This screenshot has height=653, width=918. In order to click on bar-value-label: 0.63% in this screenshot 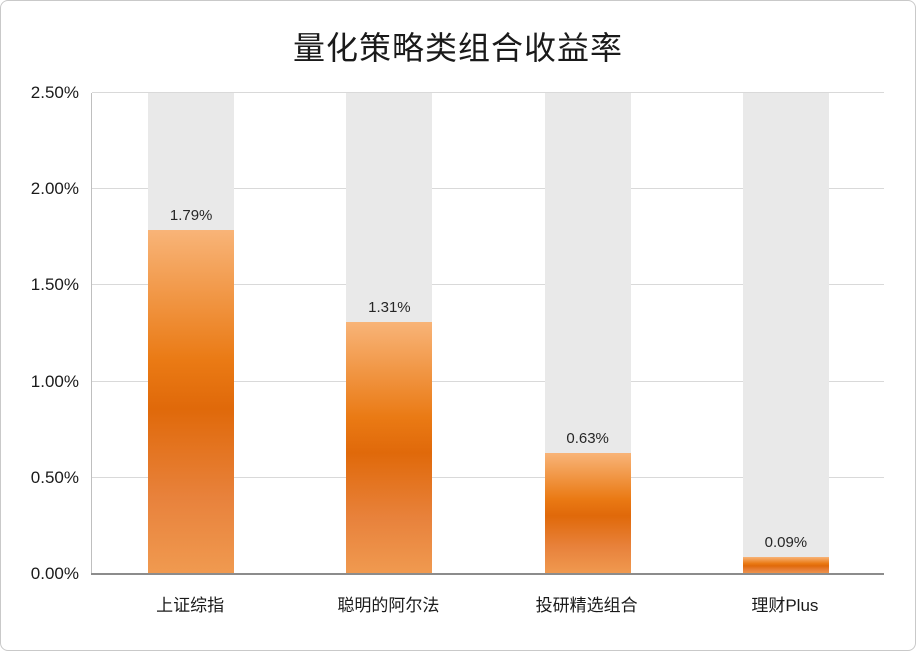, I will do `click(587, 438)`.